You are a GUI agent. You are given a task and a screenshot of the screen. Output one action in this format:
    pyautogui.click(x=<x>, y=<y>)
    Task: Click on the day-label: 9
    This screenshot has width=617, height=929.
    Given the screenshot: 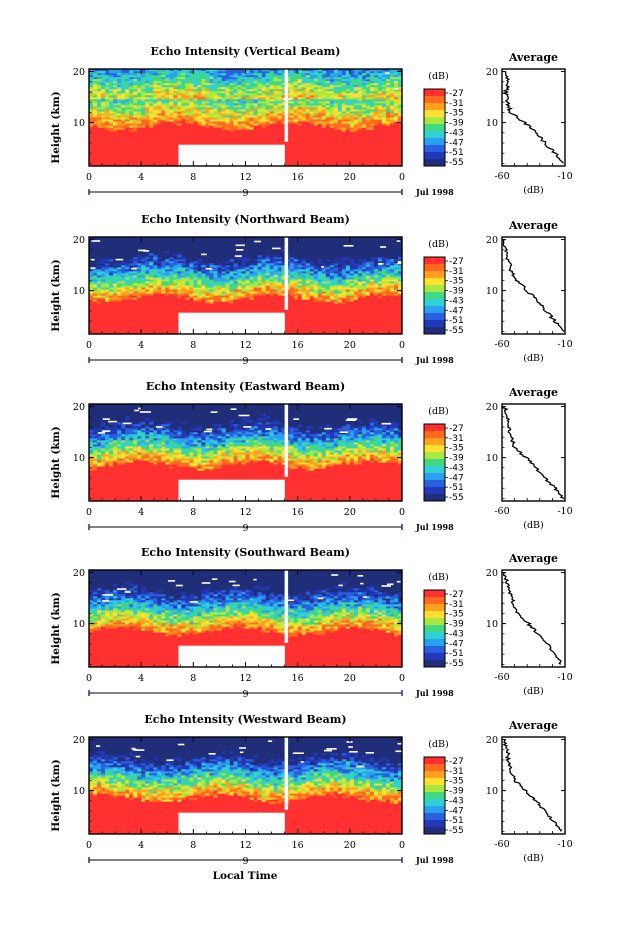 What is the action you would take?
    pyautogui.click(x=245, y=193)
    